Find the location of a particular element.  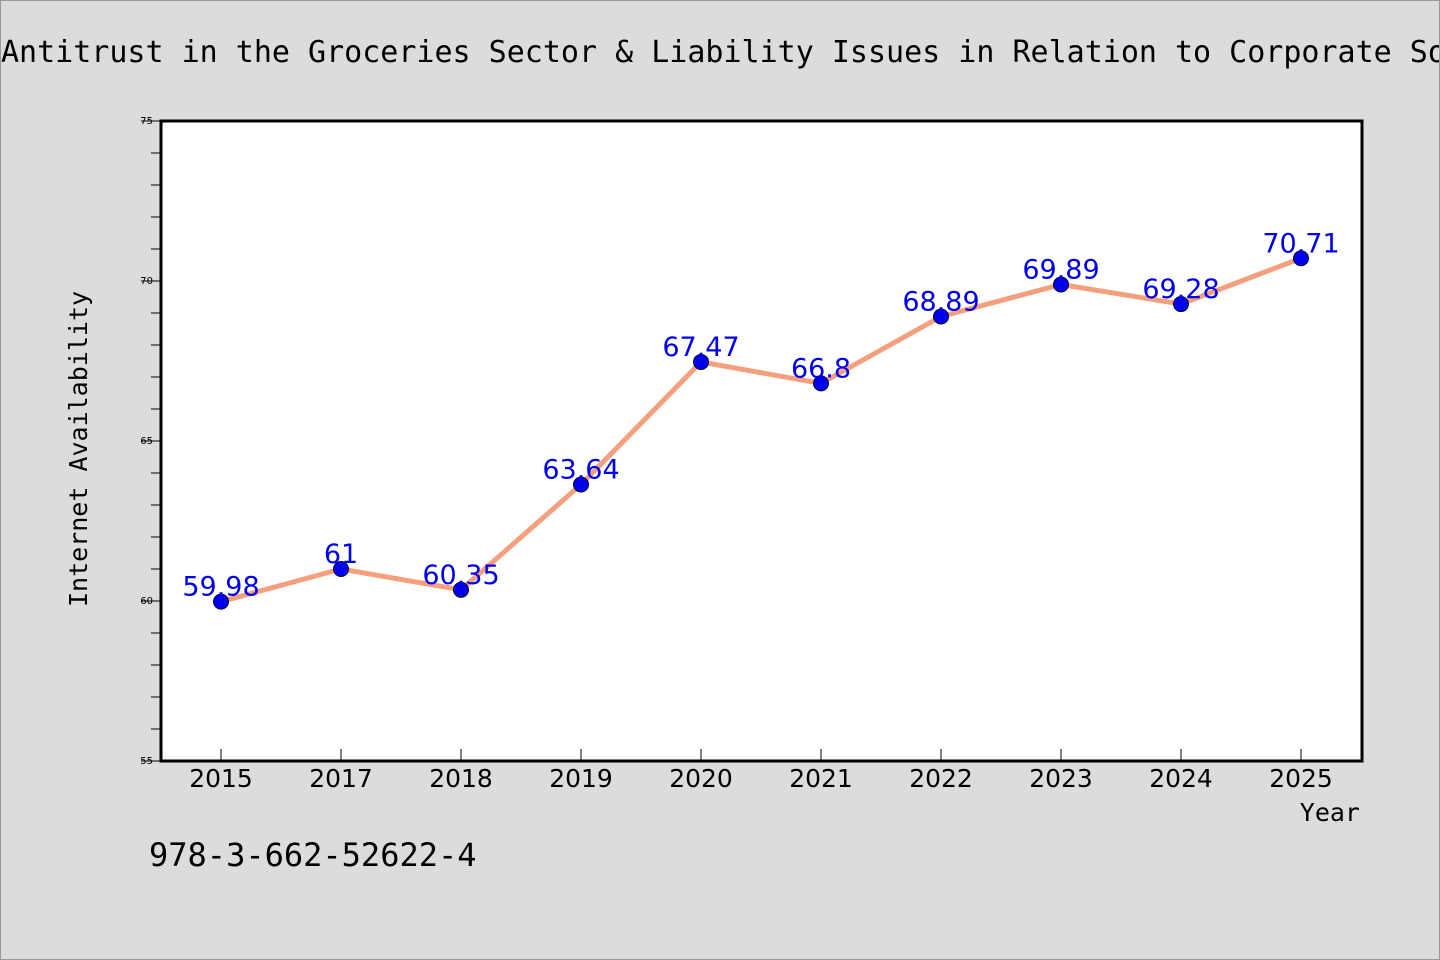

x-tick-label: 2019 is located at coordinates (581, 778).